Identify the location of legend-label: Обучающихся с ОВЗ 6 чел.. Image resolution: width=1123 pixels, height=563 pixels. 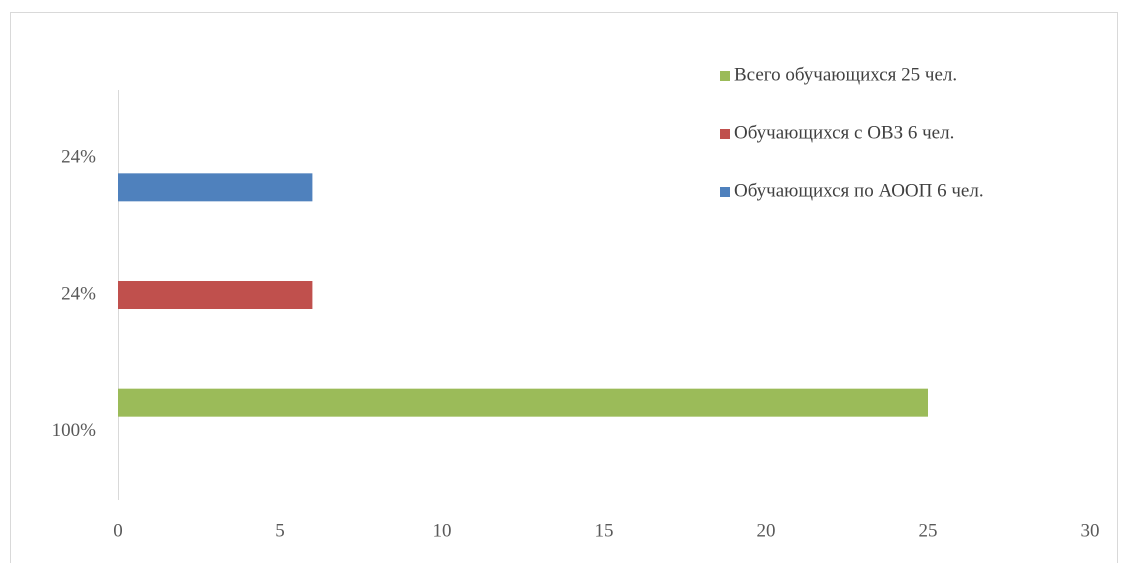
(844, 132).